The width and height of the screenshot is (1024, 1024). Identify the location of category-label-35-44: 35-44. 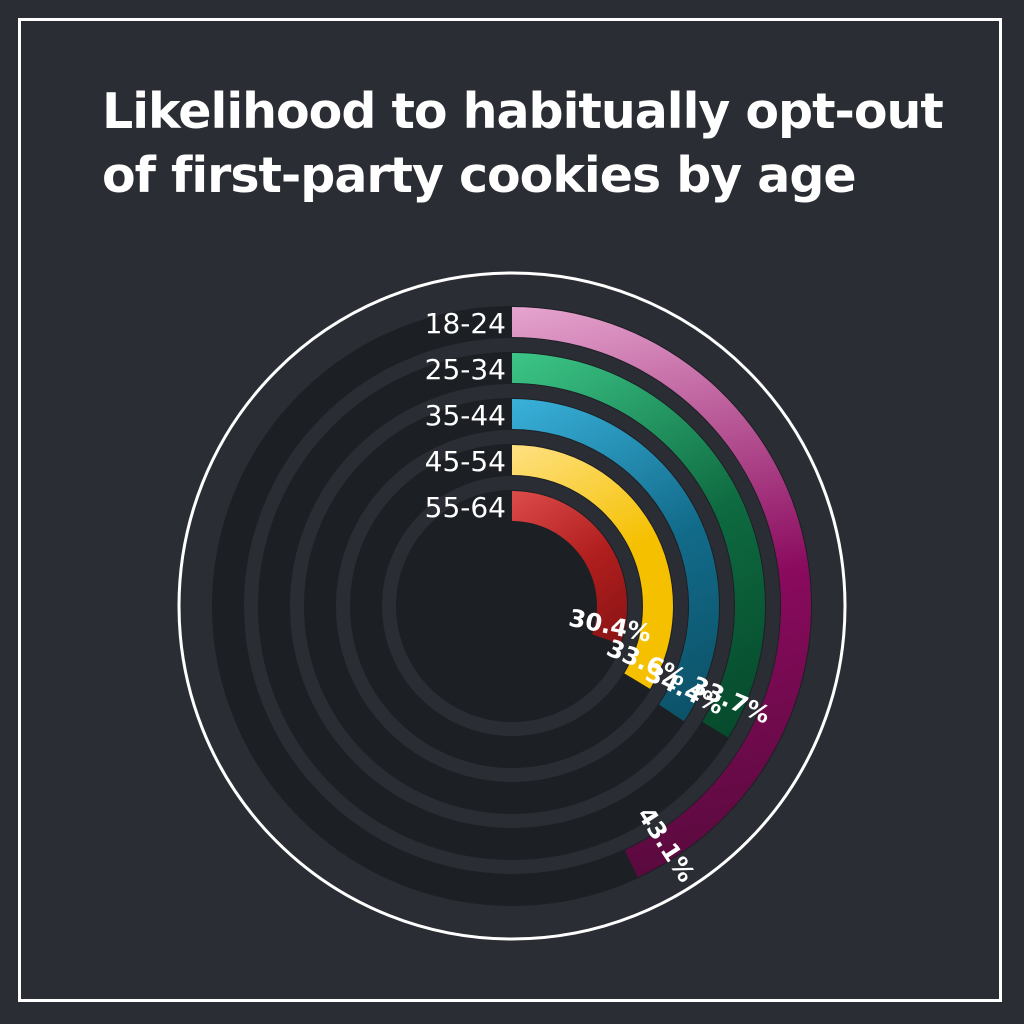
(465, 415).